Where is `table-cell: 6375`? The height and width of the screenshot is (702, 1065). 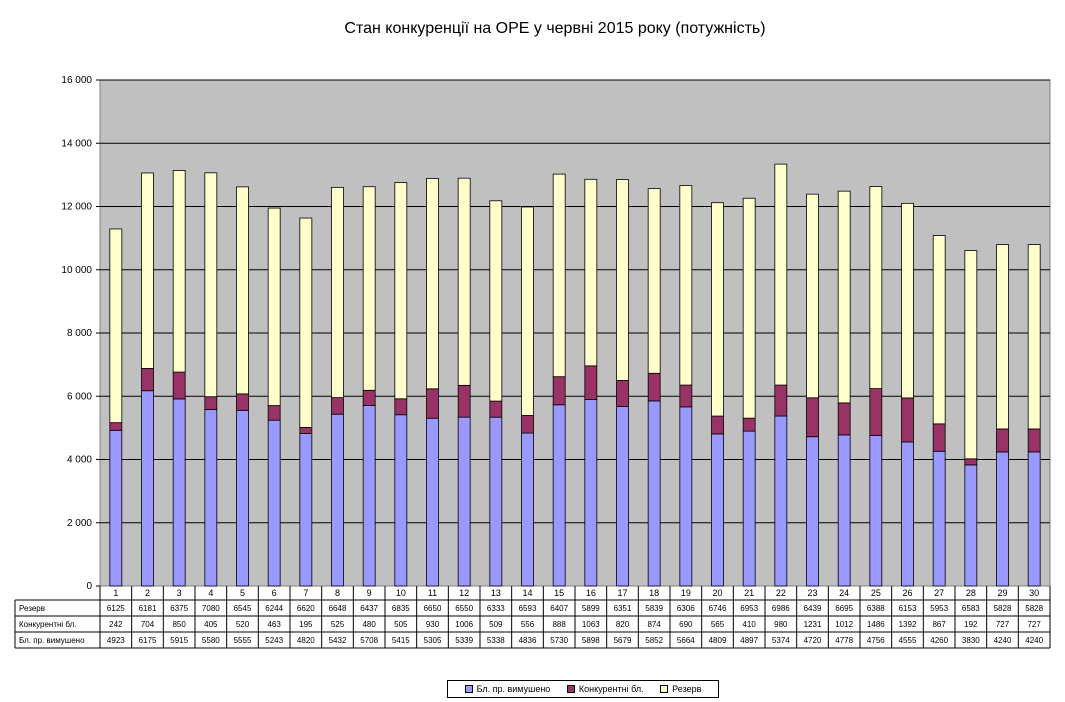 table-cell: 6375 is located at coordinates (179, 608).